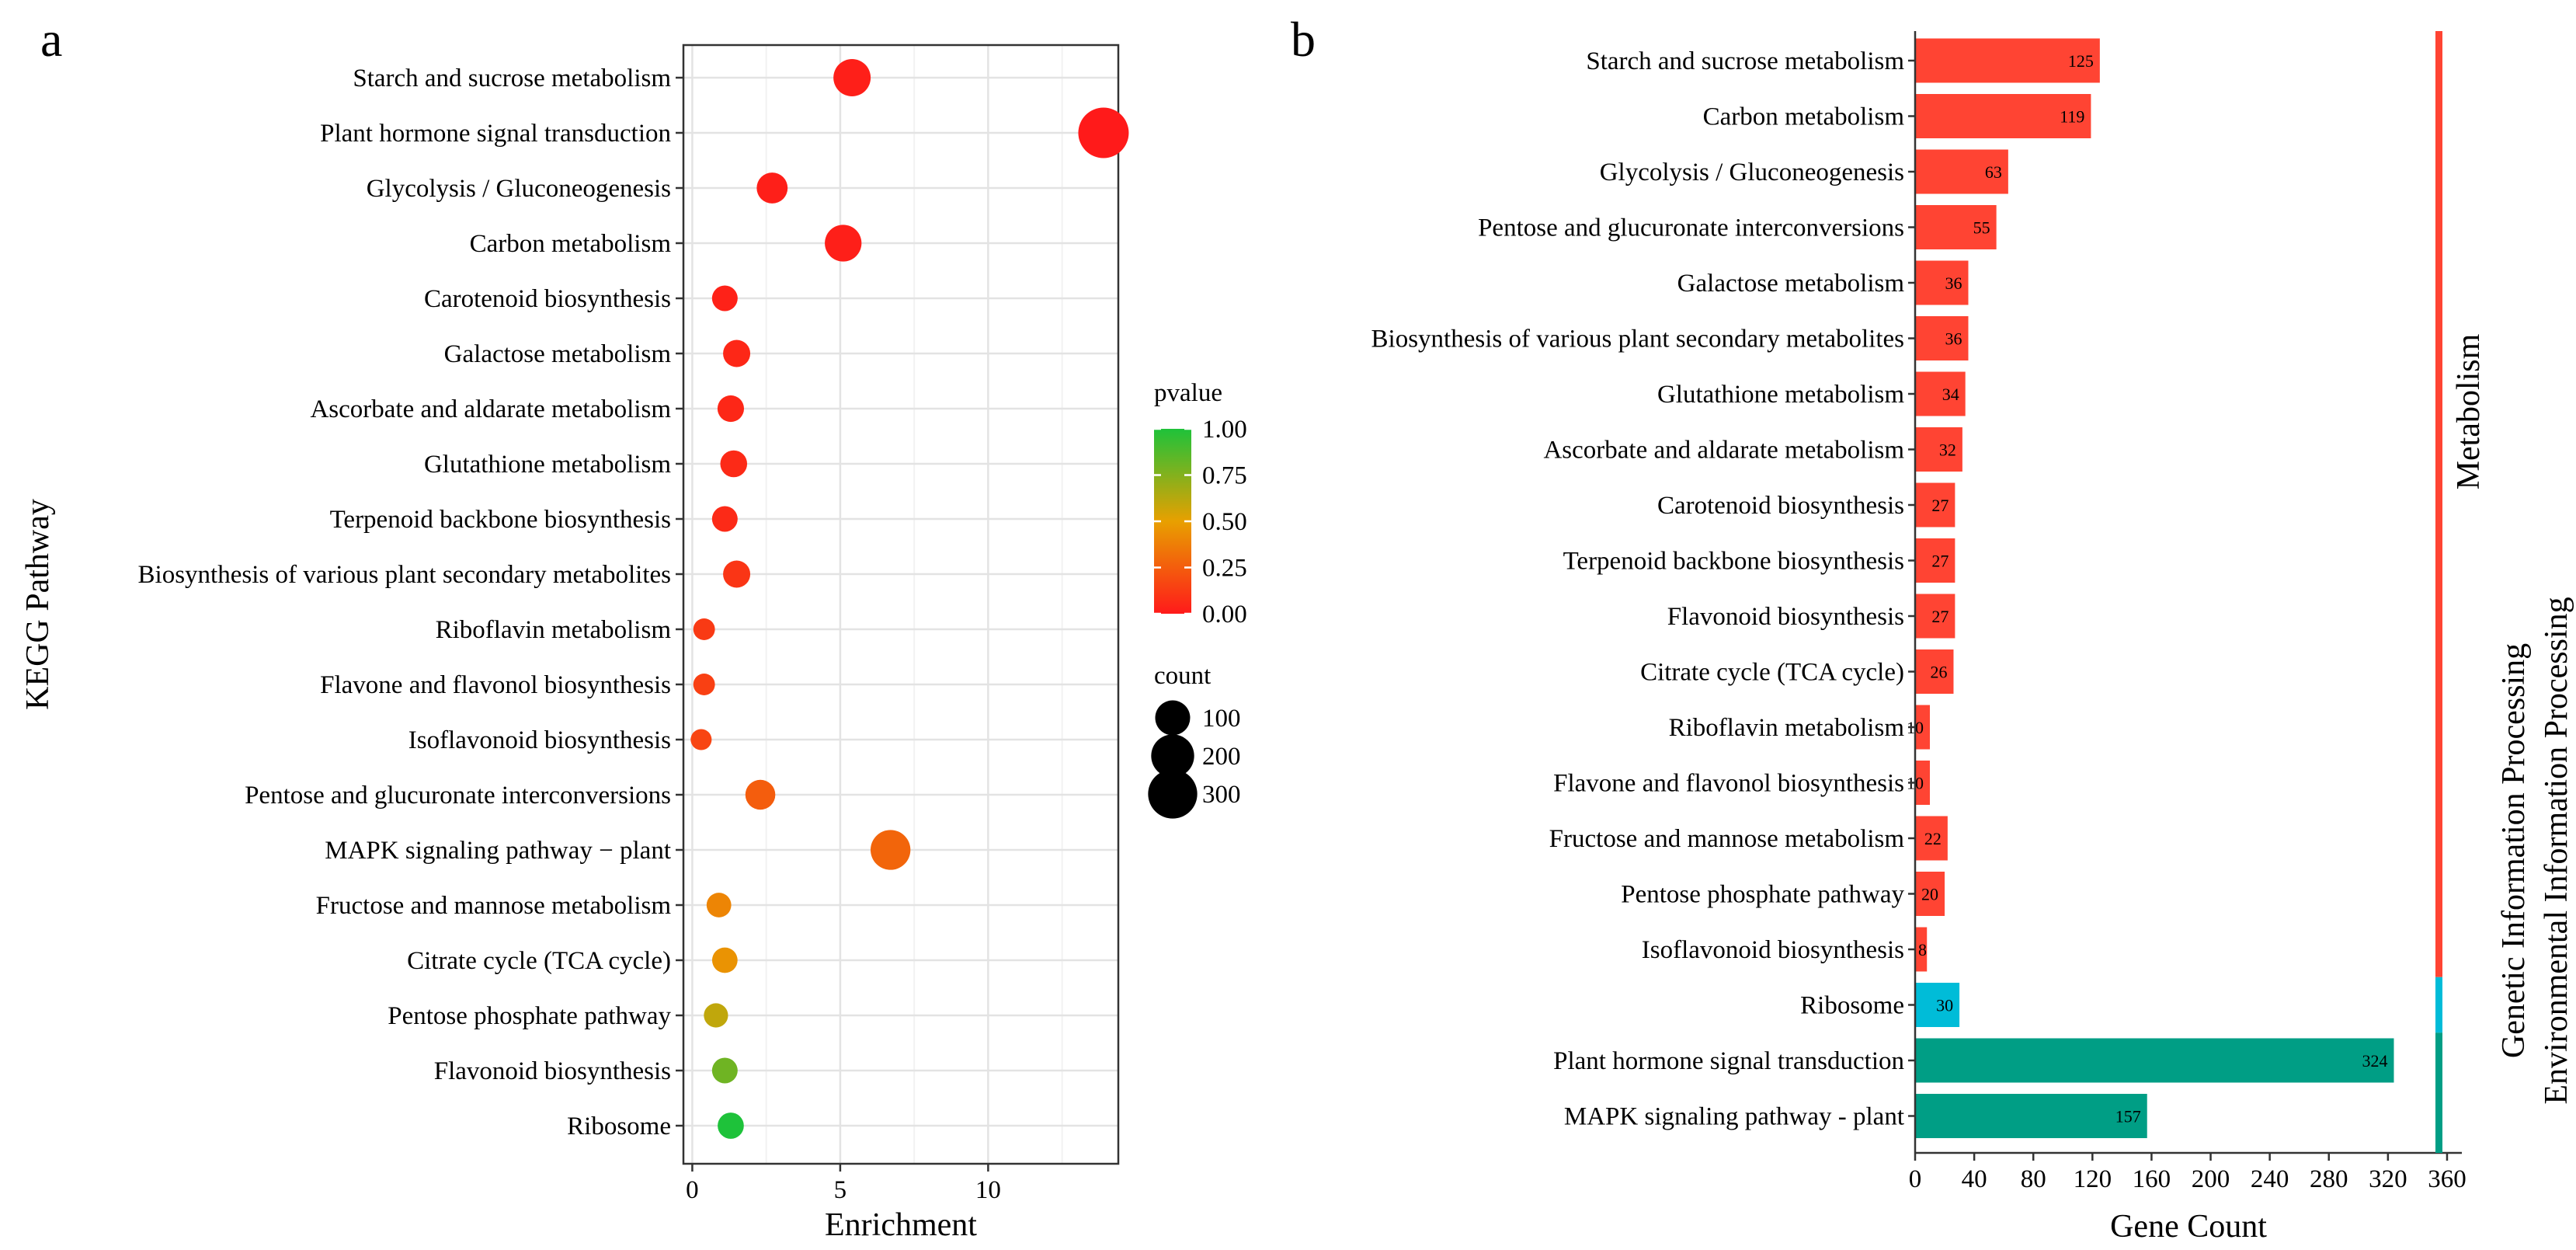  Describe the element at coordinates (1745, 61) in the screenshot. I see `panel-b-y-tick-label: Starch and sucrose metabolism` at that location.